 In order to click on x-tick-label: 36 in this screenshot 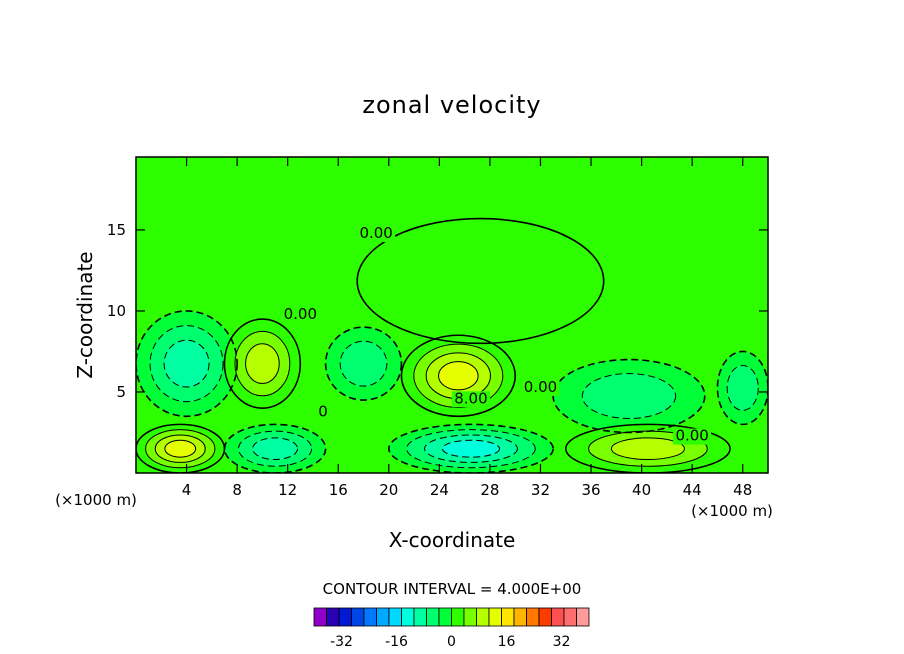, I will do `click(590, 490)`.